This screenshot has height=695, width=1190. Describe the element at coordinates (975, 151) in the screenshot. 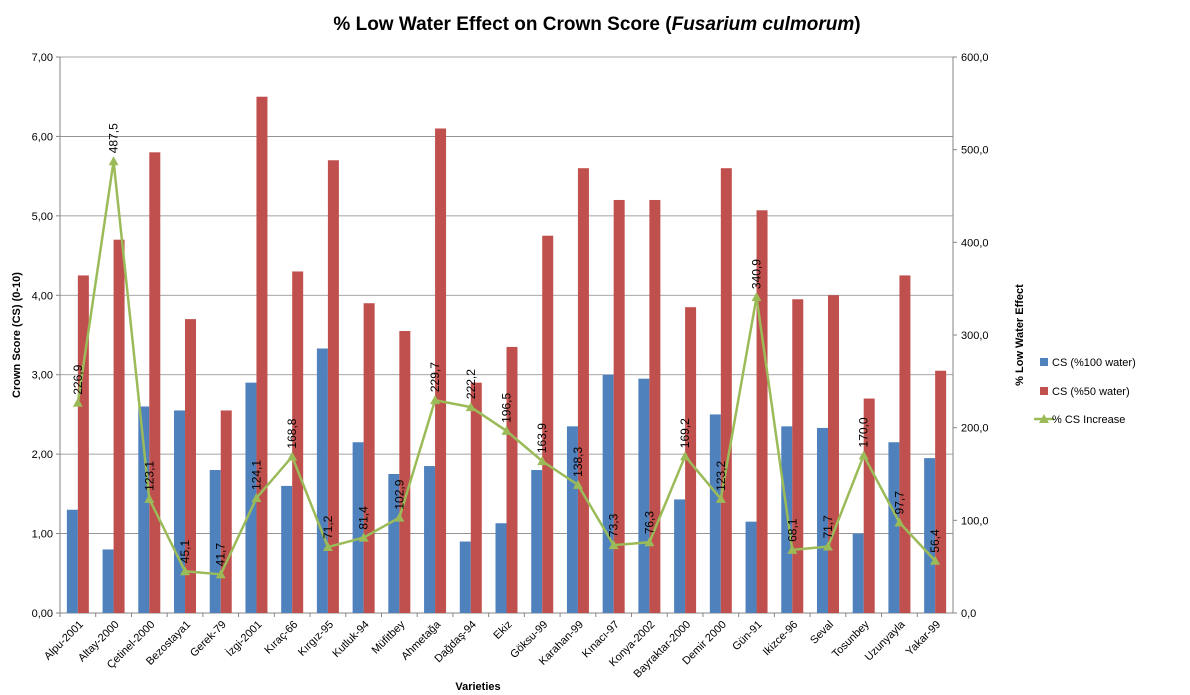

I see `y2-tick-label: 500,0` at that location.